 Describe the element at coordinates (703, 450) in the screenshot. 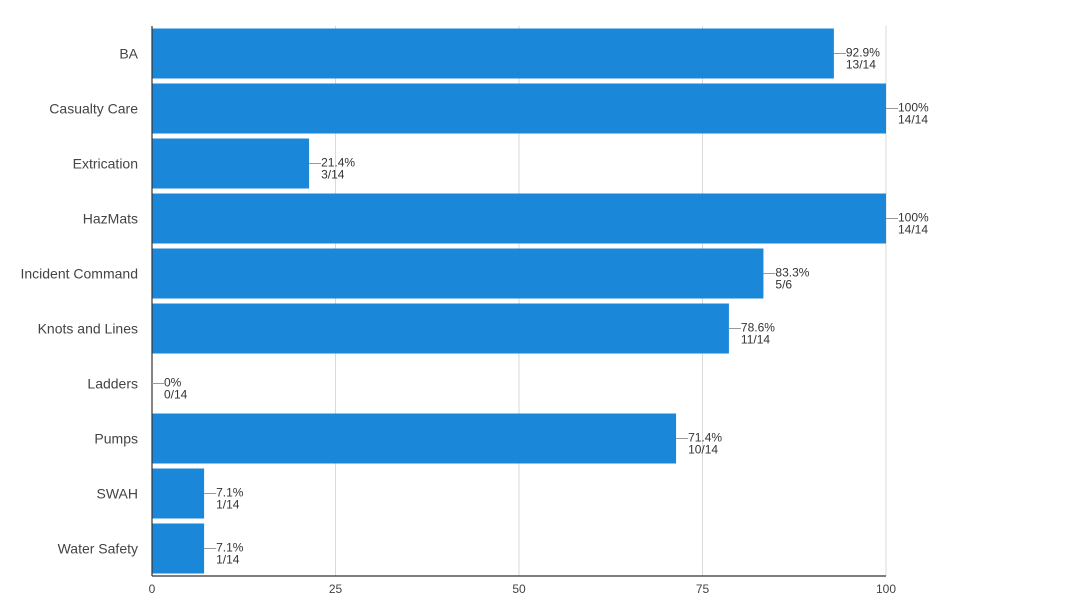

I see `count-label: 10/14` at that location.